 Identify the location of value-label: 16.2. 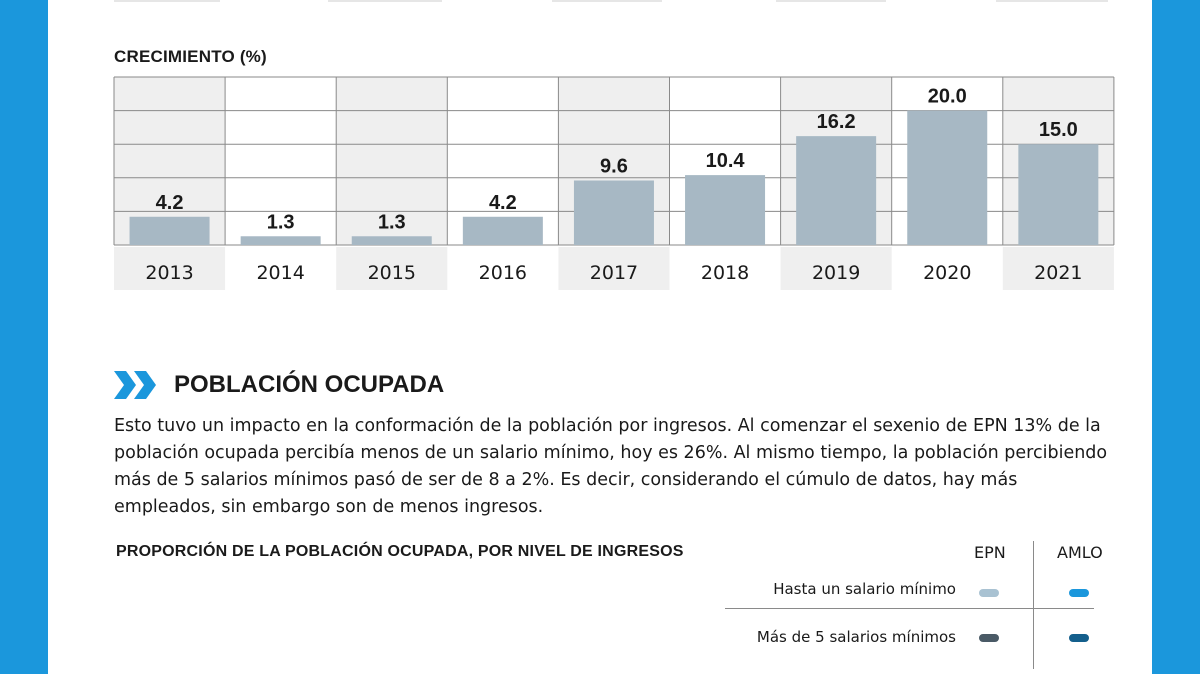
(836, 122).